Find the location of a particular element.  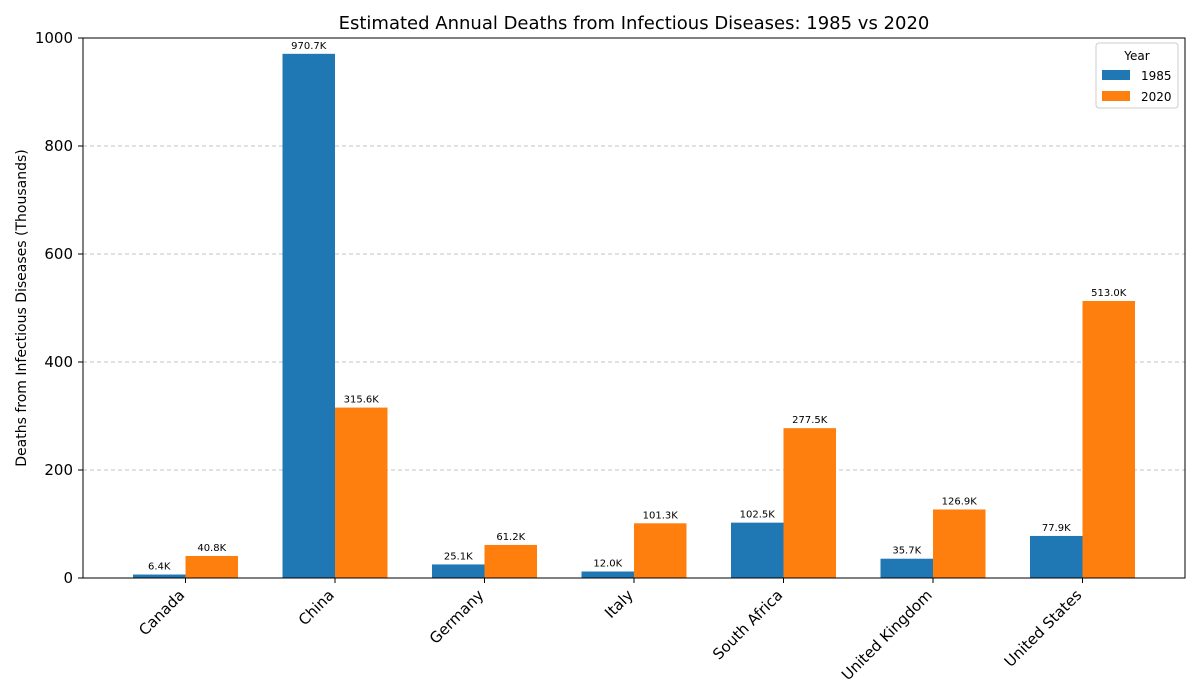

bar-value-label: 126.9K is located at coordinates (960, 501).